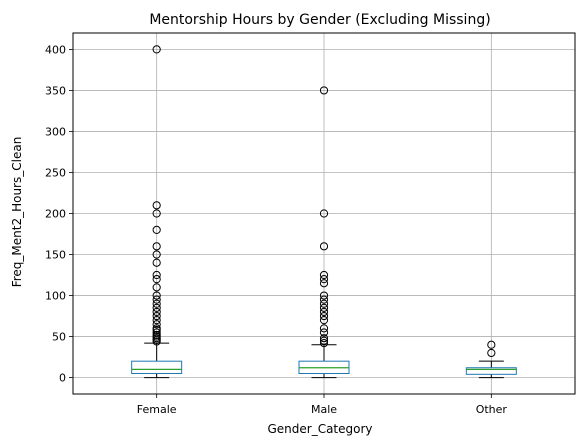 The height and width of the screenshot is (445, 587). Describe the element at coordinates (17, 212) in the screenshot. I see `y-axis-label: Freq_Ment2_Hours_Clean` at that location.